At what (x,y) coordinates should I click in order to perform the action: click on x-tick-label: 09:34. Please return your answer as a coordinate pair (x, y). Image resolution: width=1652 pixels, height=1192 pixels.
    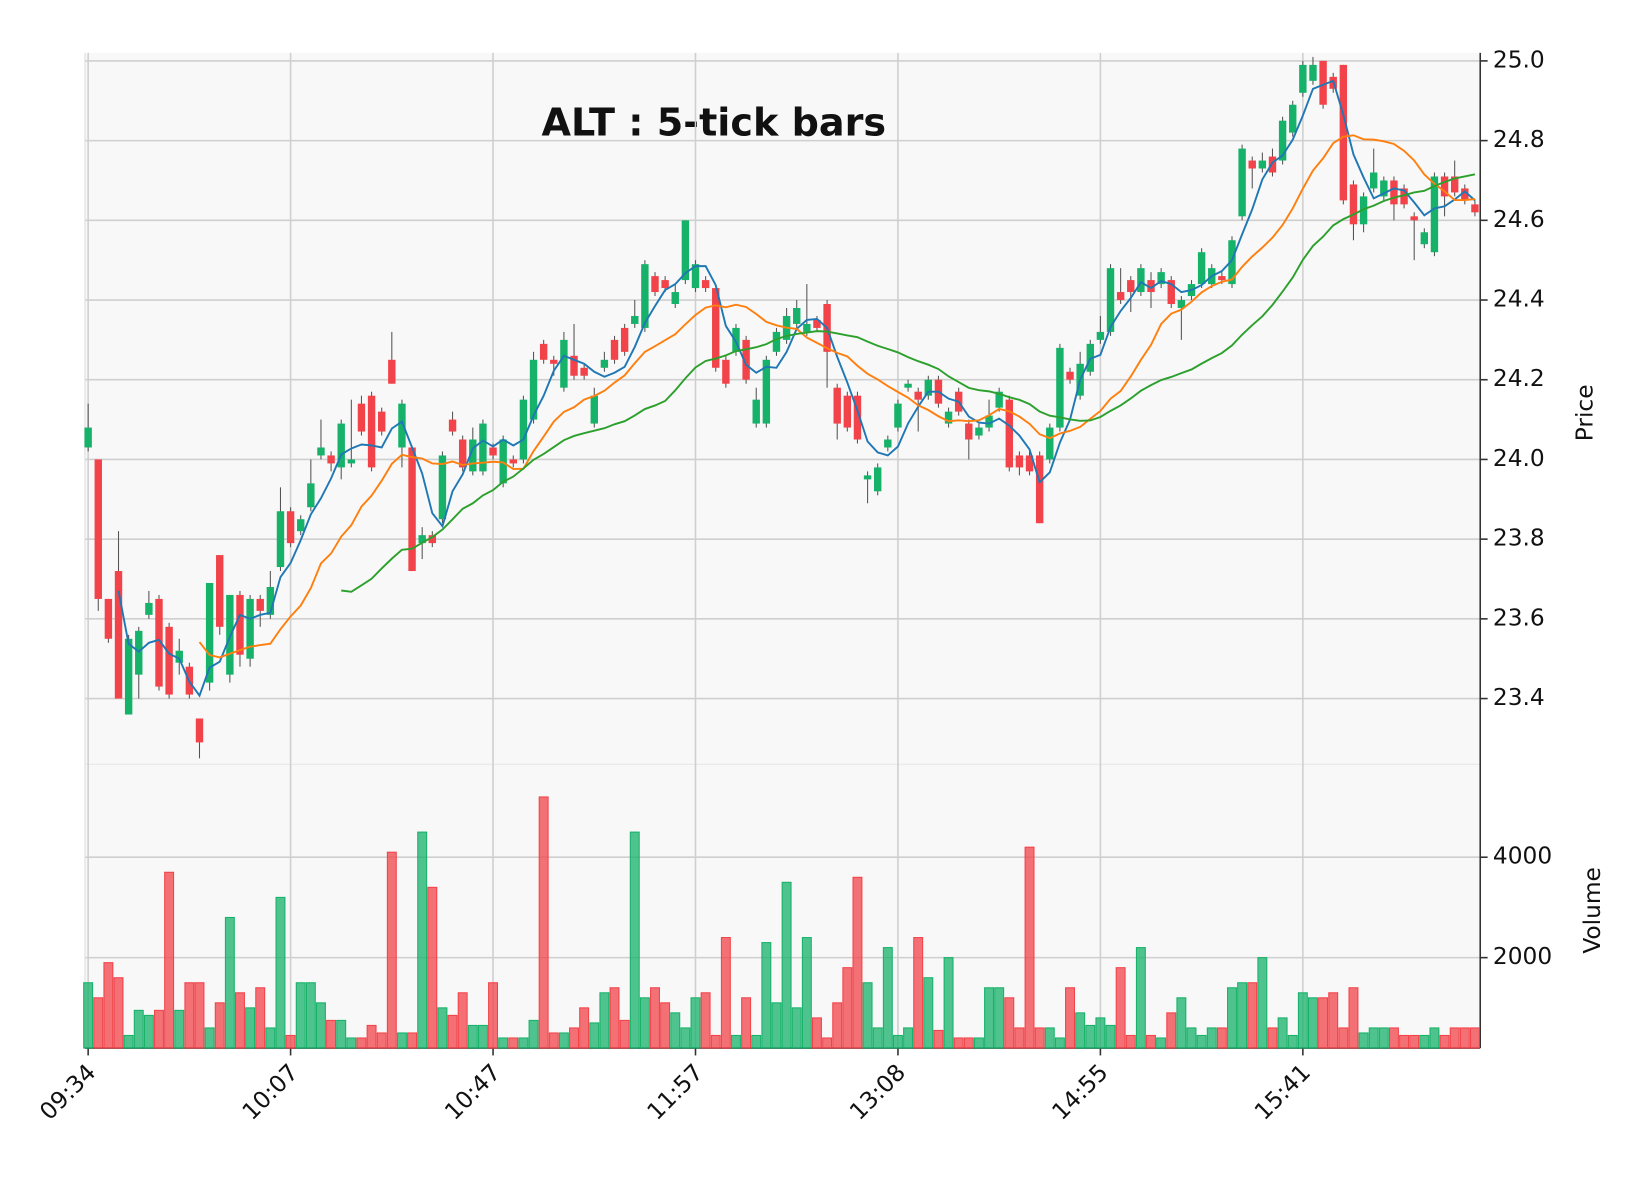
    Looking at the image, I should click on (68, 1092).